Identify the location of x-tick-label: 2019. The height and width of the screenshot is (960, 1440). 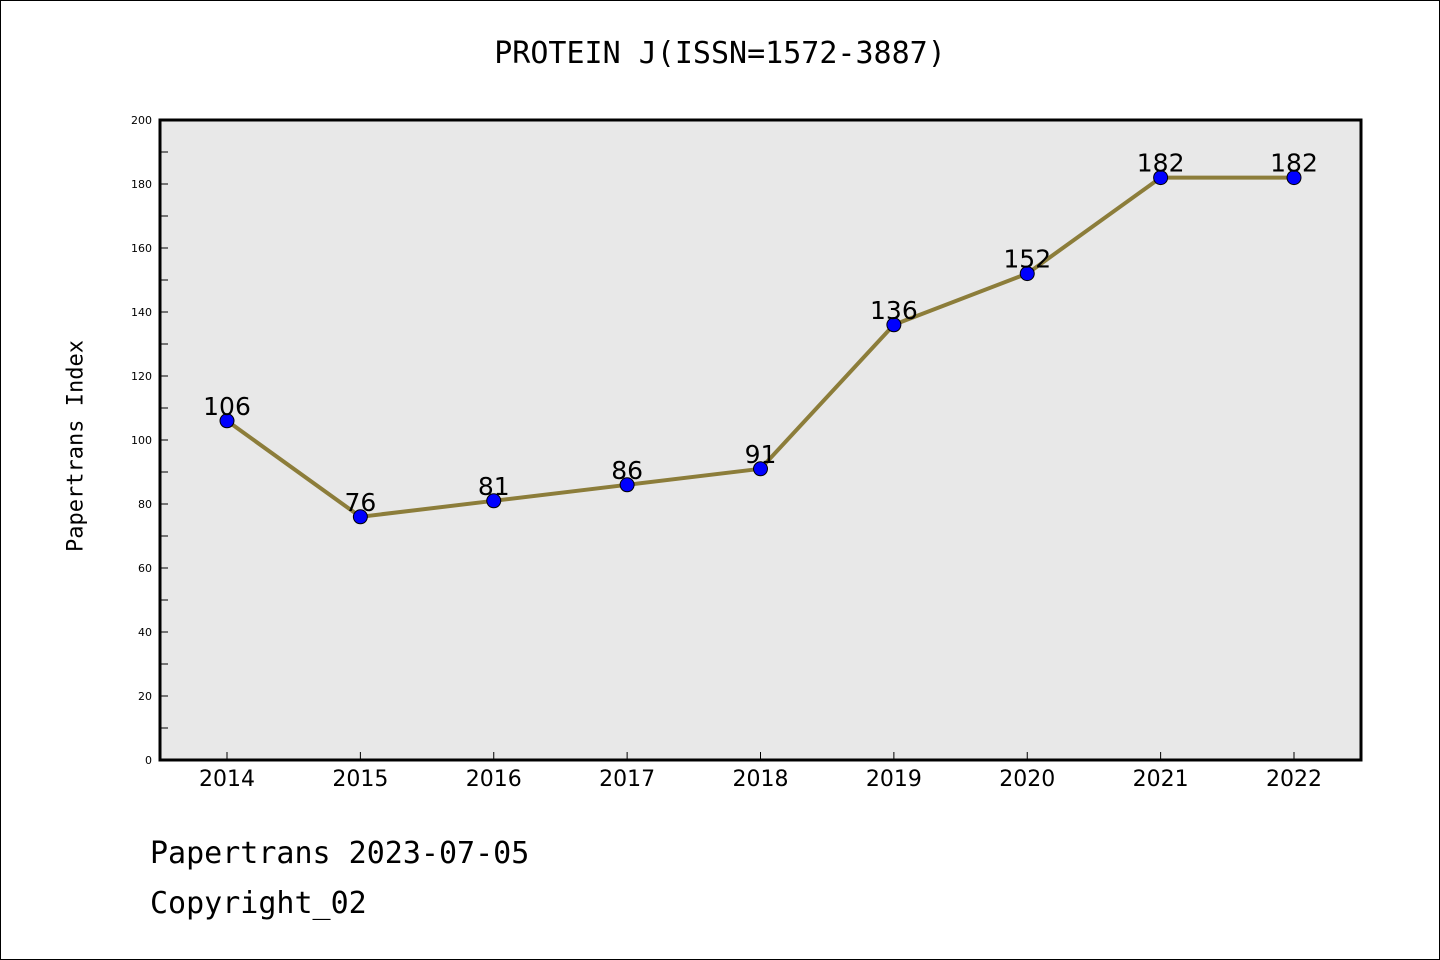
(894, 779).